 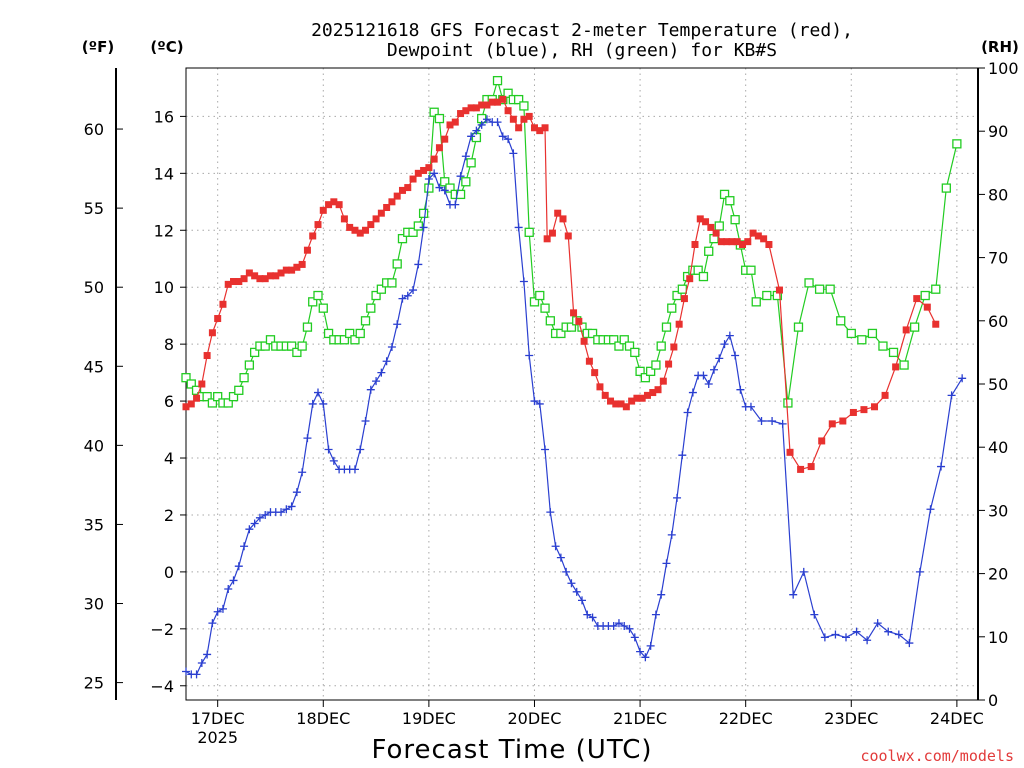 I want to click on x-tick-label: 23DEC, so click(x=851, y=718).